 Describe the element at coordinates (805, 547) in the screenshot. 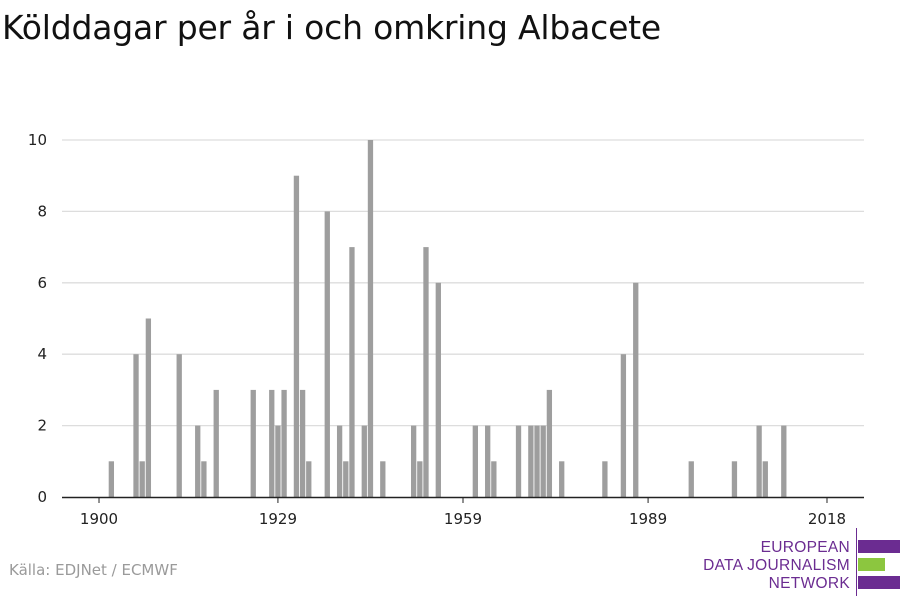

I see `logo-line-1: EUROPEAN` at that location.